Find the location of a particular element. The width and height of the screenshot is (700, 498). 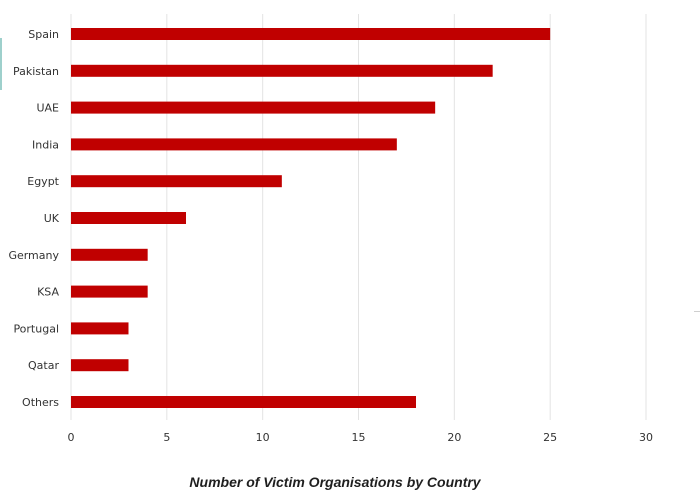

category-label: UK is located at coordinates (52, 218).